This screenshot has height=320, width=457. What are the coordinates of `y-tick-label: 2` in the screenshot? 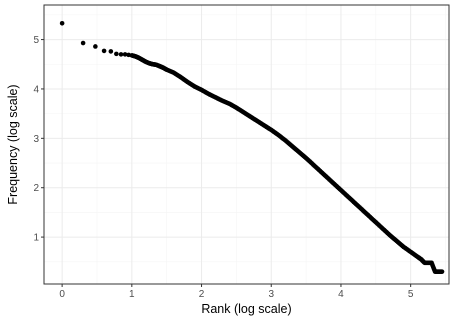 It's located at (36, 188).